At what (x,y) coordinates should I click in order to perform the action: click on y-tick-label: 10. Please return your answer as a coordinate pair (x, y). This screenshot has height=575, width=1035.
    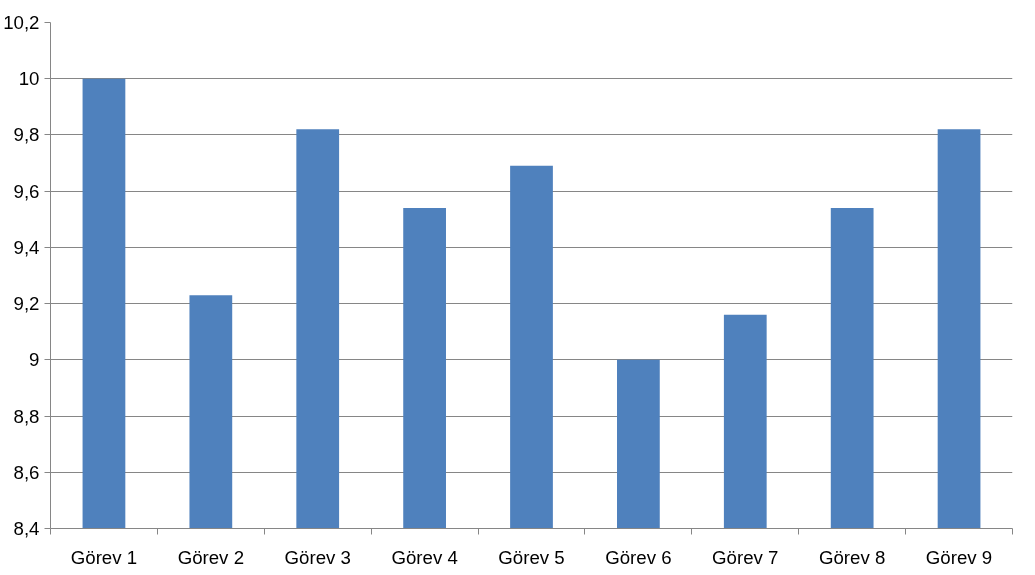
    Looking at the image, I should click on (29, 79).